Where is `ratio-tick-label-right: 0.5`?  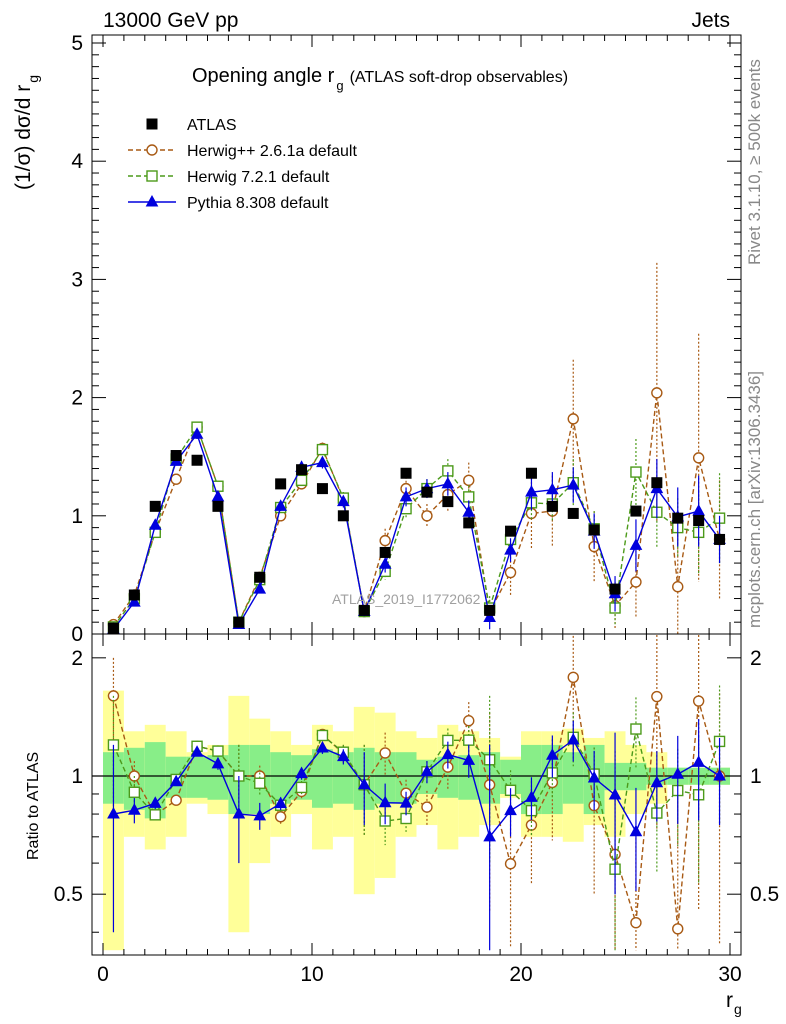 ratio-tick-label-right: 0.5 is located at coordinates (764, 894).